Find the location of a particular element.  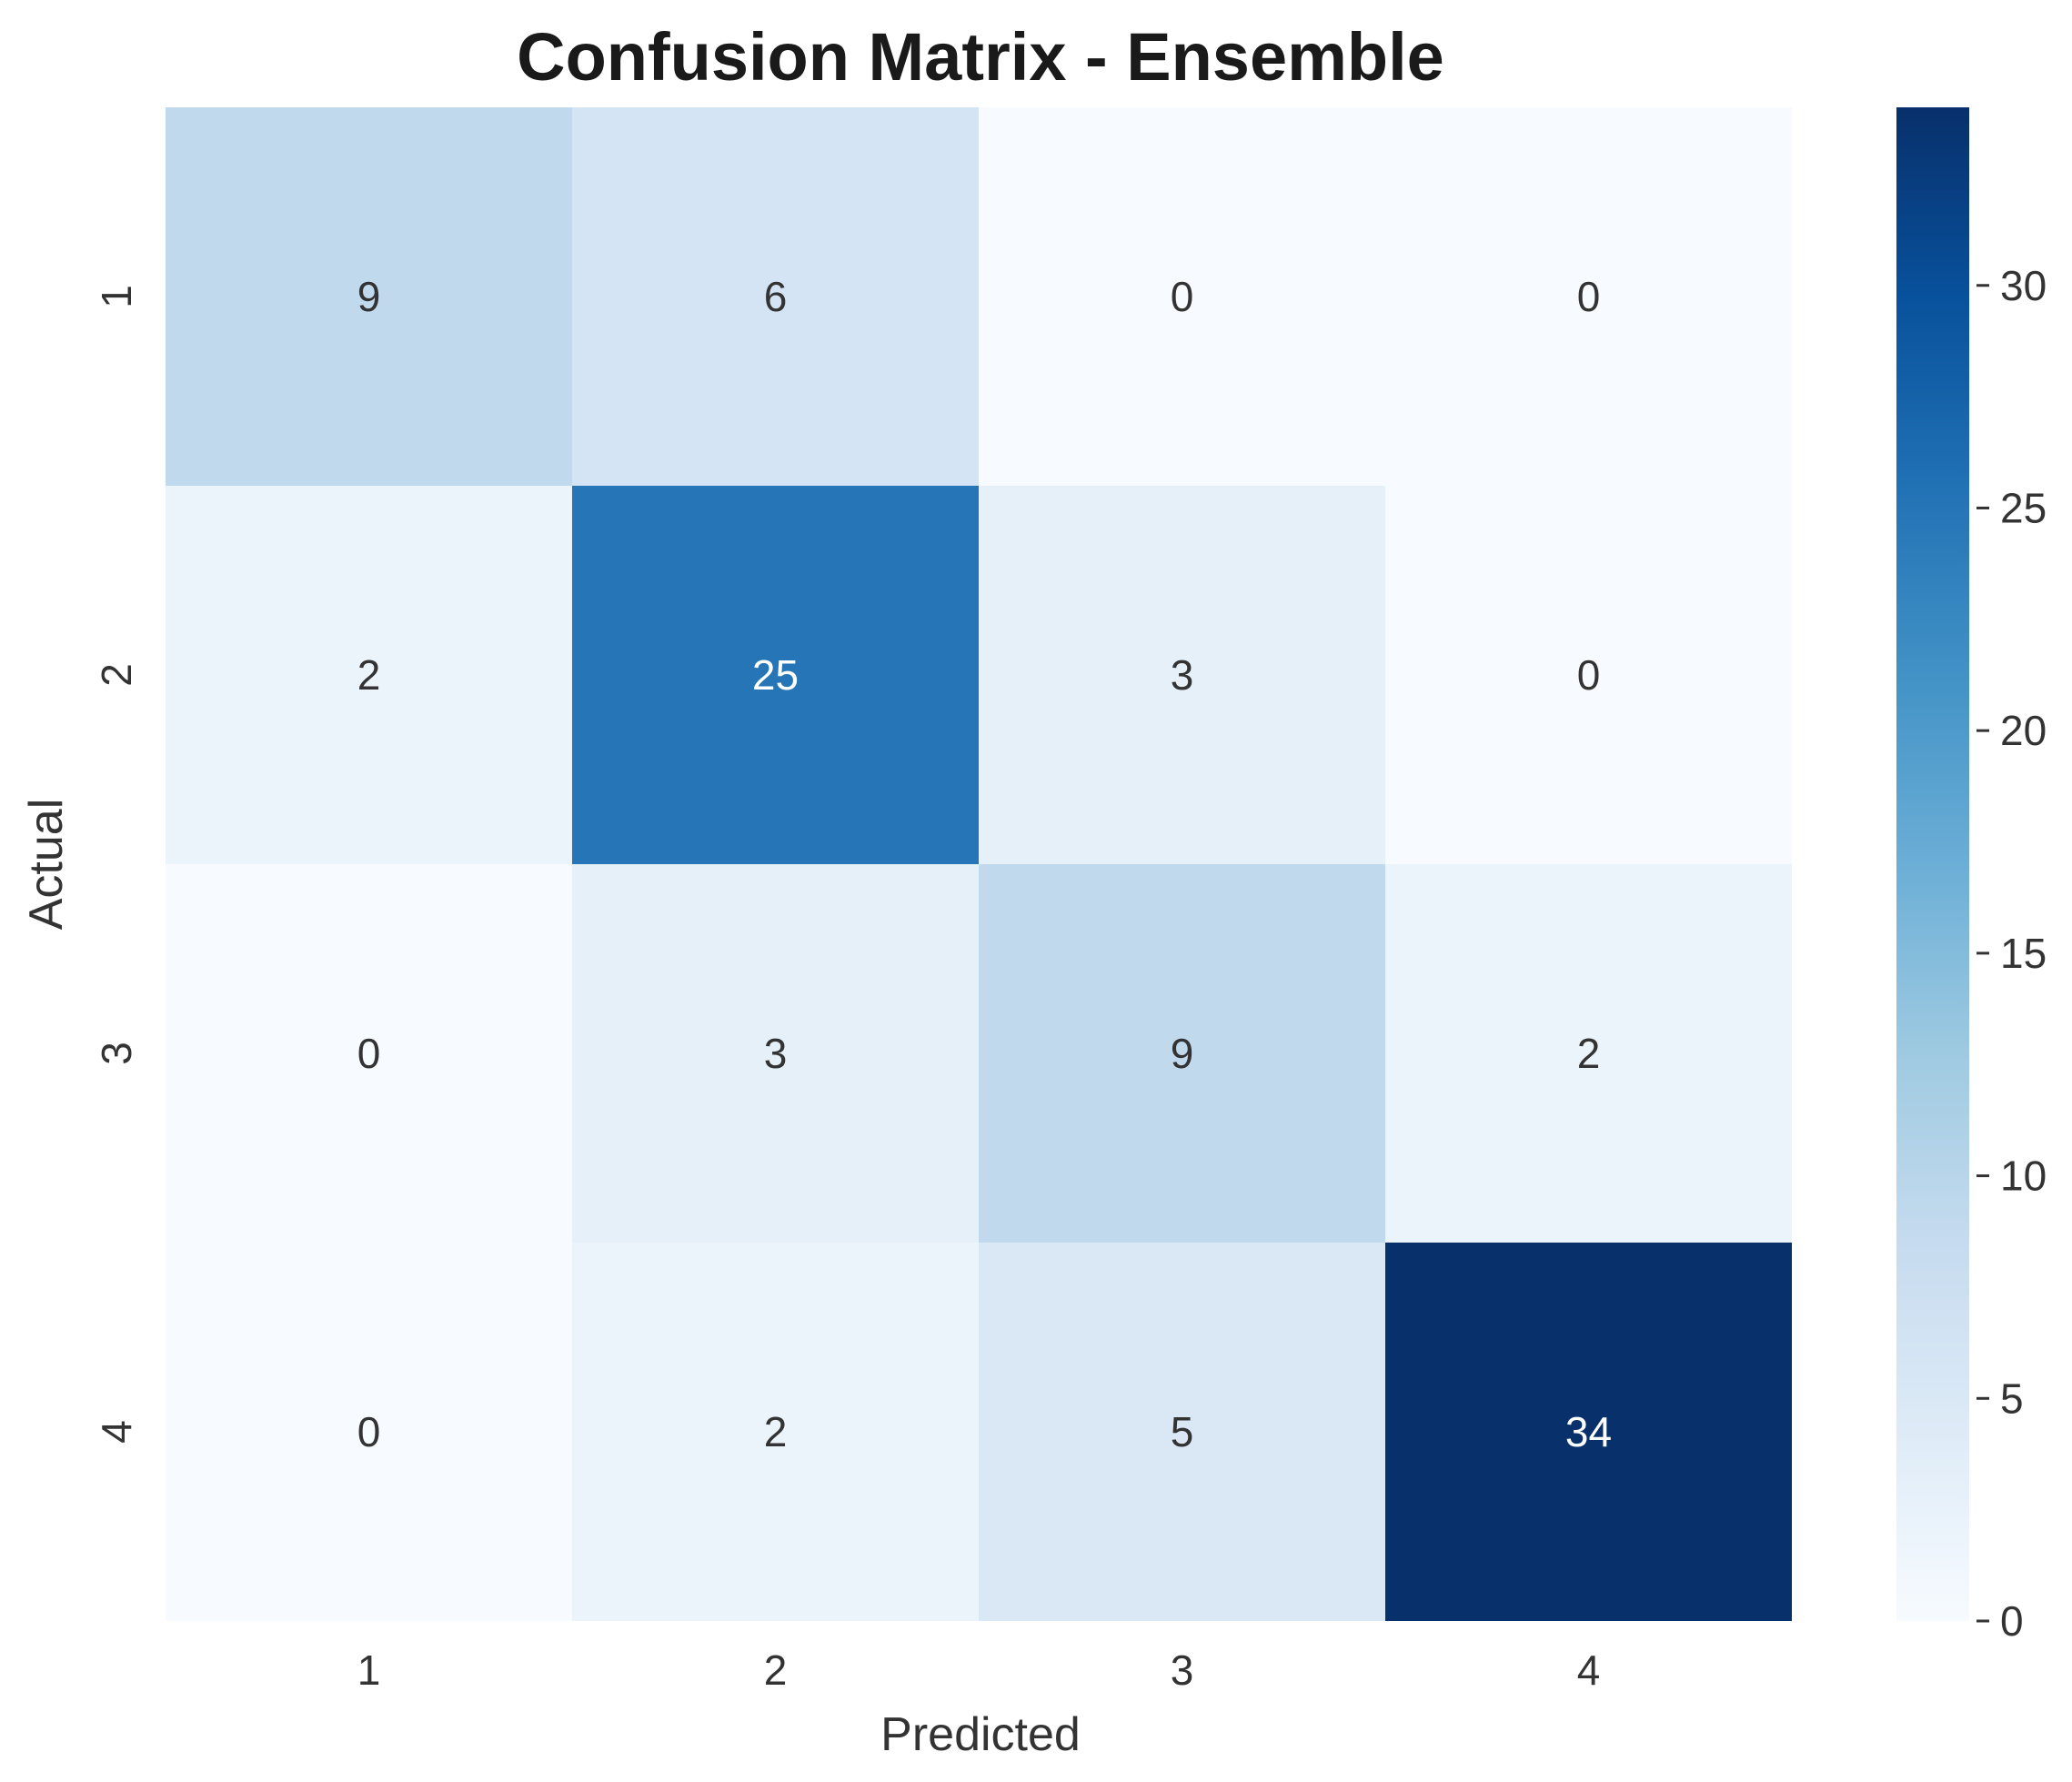

colorbar-ticks: 0 5 10 15 20 25 30 is located at coordinates (2012, 953).